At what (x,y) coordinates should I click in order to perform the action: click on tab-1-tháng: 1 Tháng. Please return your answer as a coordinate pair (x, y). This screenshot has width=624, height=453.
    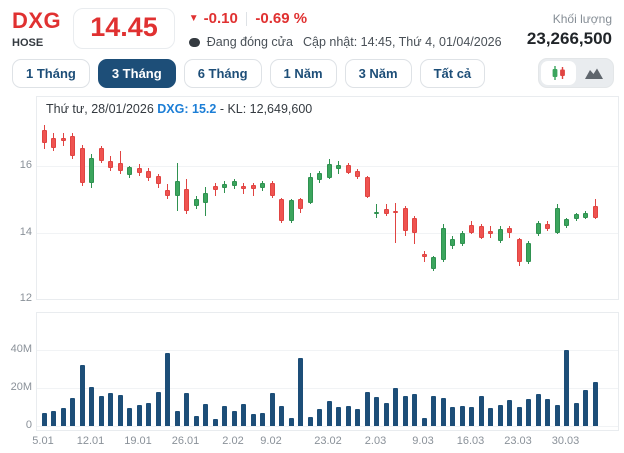
    Looking at the image, I should click on (51, 73).